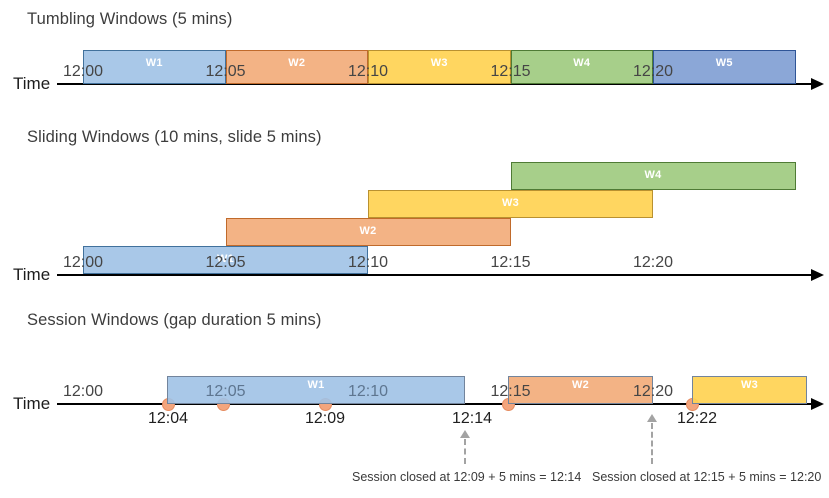 The image size is (829, 498). I want to click on session-window-label-W2: W2, so click(580, 385).